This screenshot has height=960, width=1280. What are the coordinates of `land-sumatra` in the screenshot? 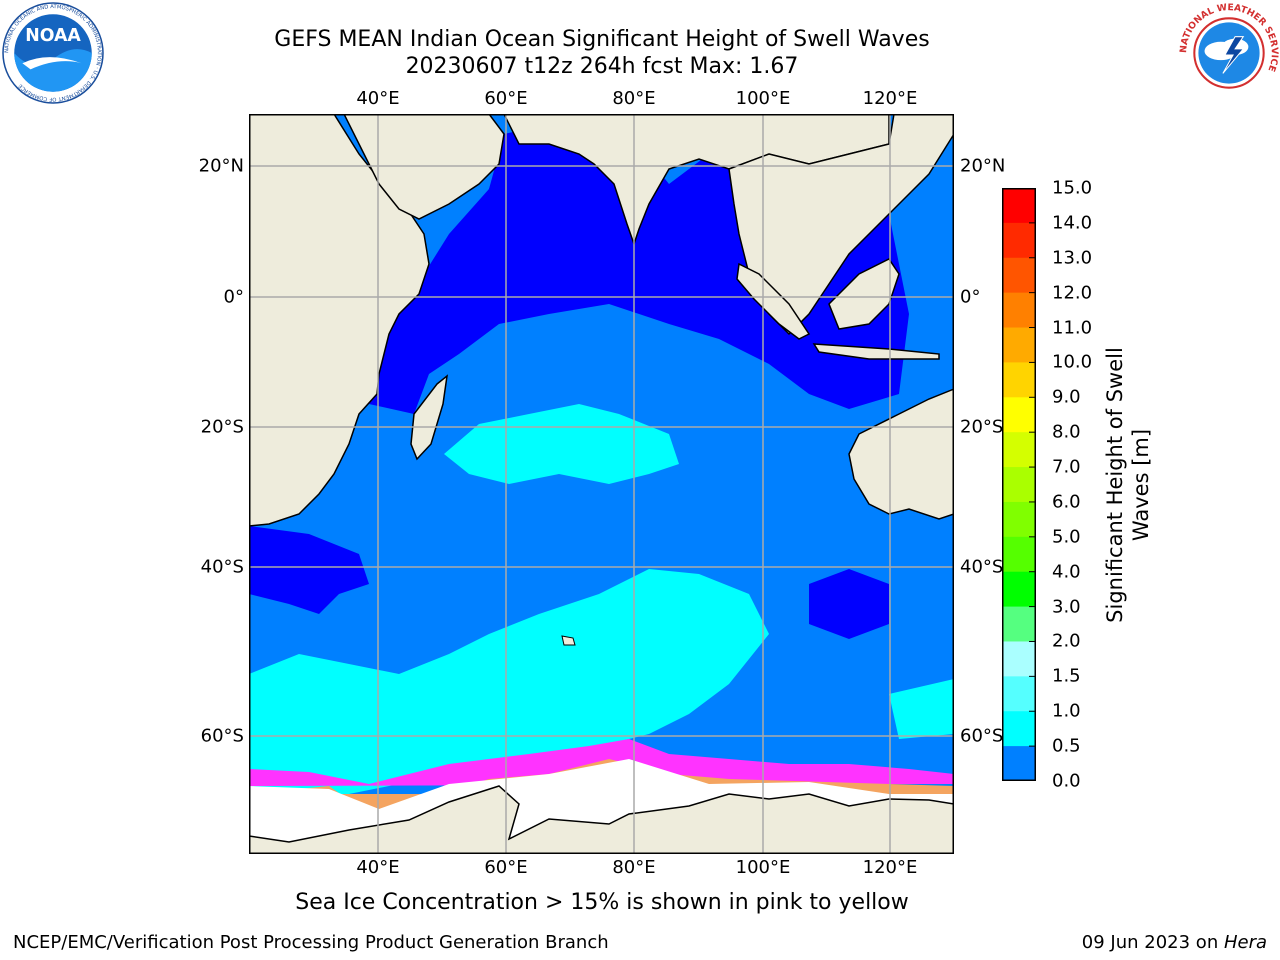 It's located at (773, 301).